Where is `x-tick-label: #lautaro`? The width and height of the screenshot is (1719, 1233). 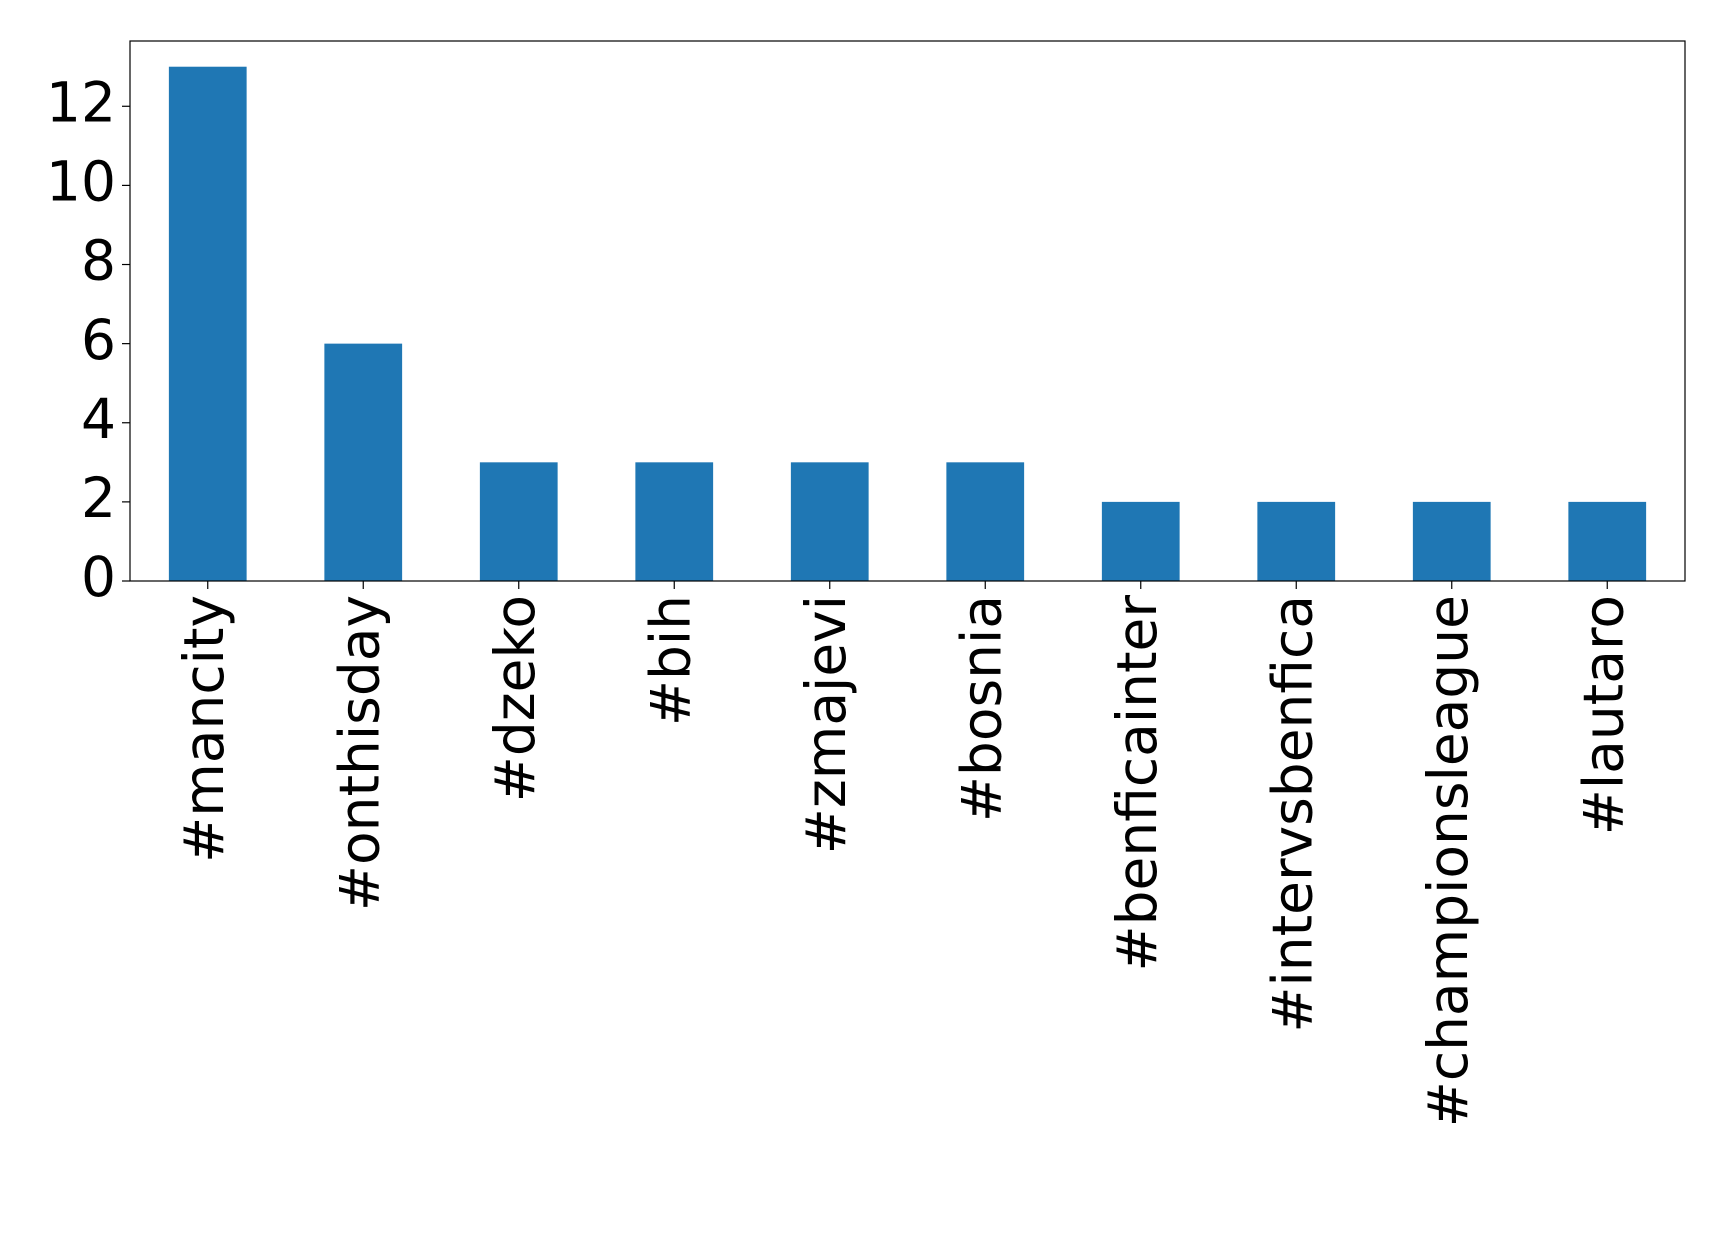
x-tick-label: #lautaro is located at coordinates (1603, 715).